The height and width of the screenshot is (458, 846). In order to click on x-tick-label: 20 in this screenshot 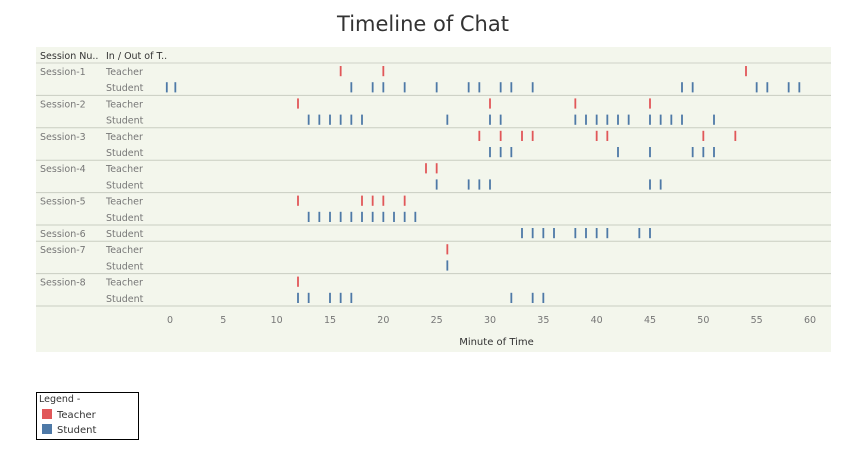, I will do `click(383, 320)`.